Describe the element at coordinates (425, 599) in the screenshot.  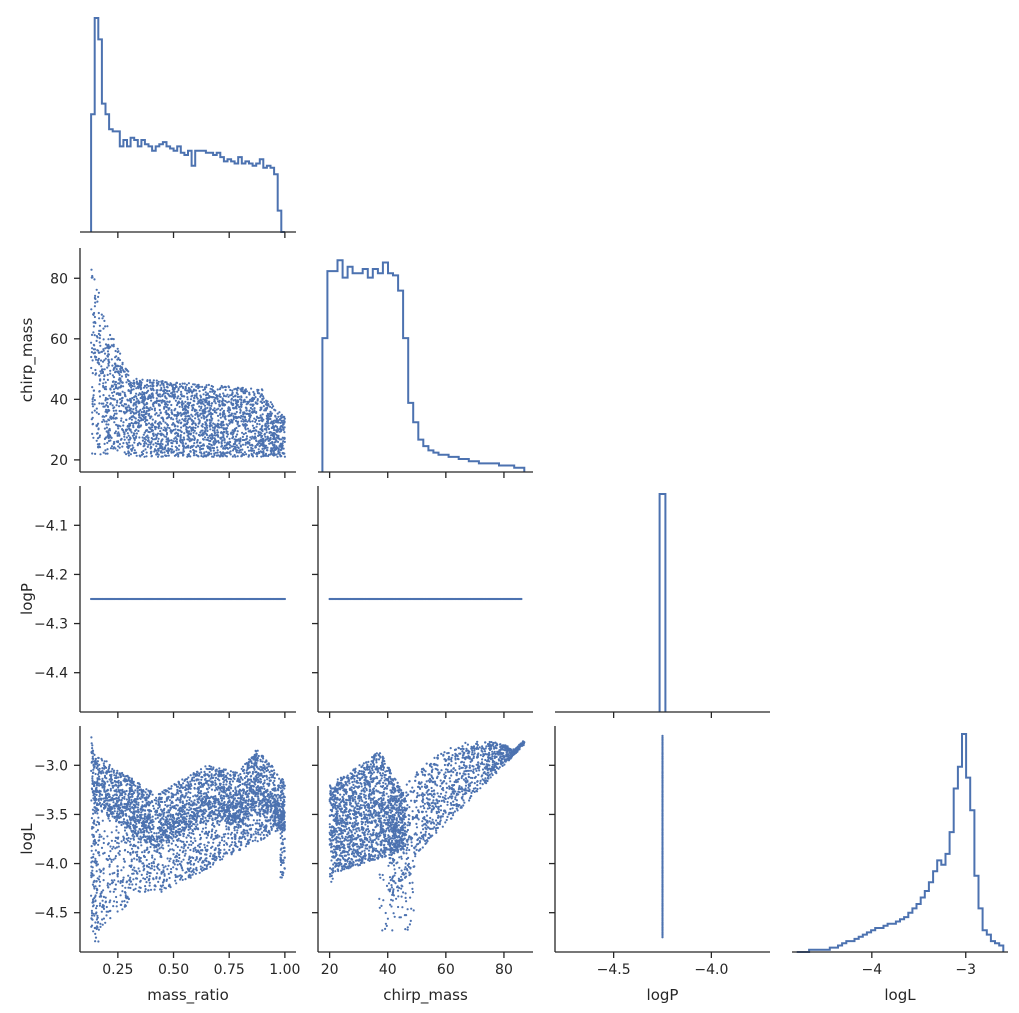
I see `scatter-logp-vs-chirpmass` at that location.